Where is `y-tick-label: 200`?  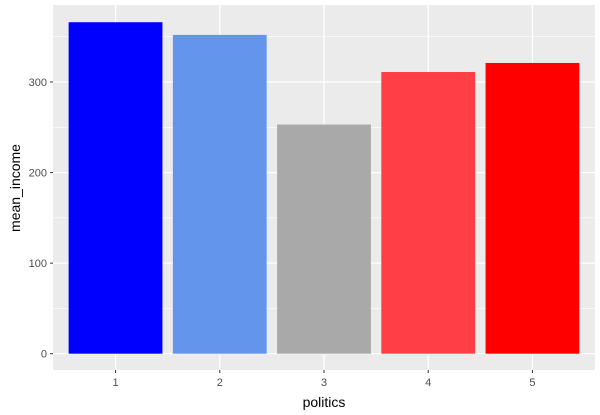 y-tick-label: 200 is located at coordinates (38, 174).